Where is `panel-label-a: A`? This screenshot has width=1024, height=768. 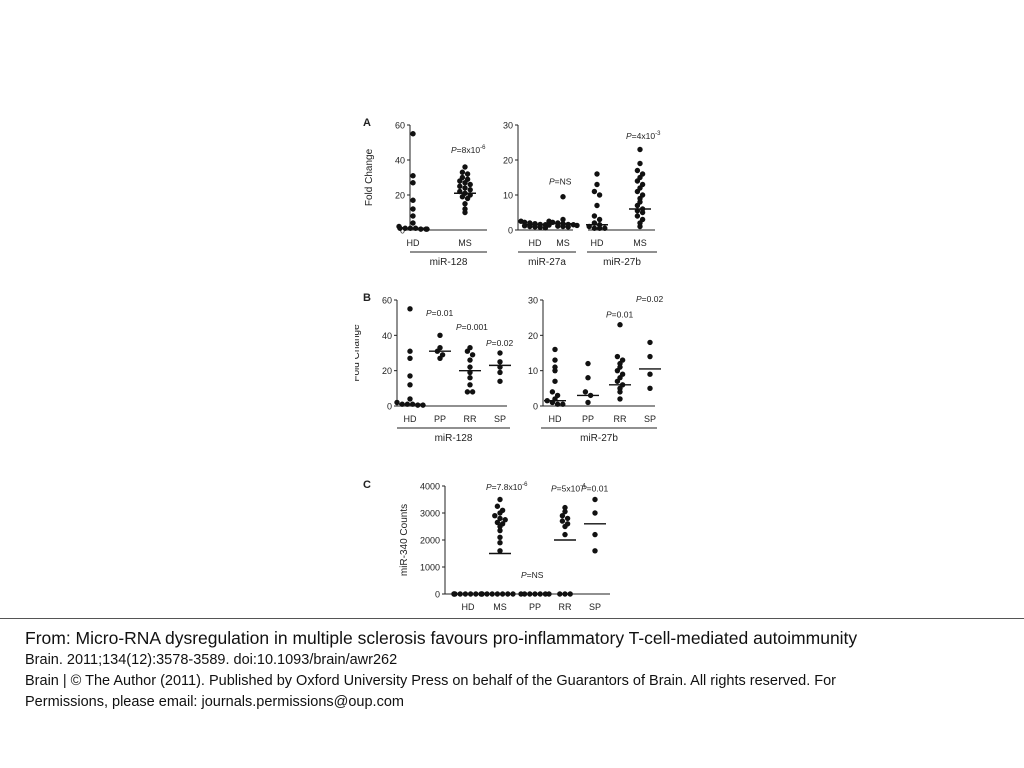 panel-label-a: A is located at coordinates (367, 123).